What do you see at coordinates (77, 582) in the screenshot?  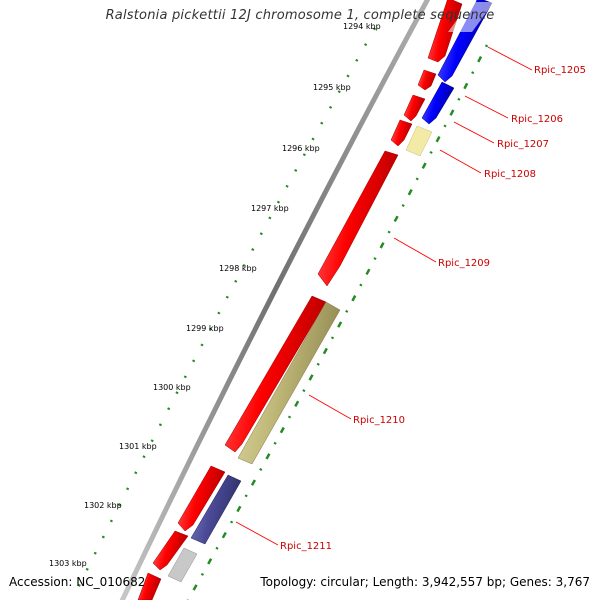 I see `accession-text: Accession: NC_010682` at bounding box center [77, 582].